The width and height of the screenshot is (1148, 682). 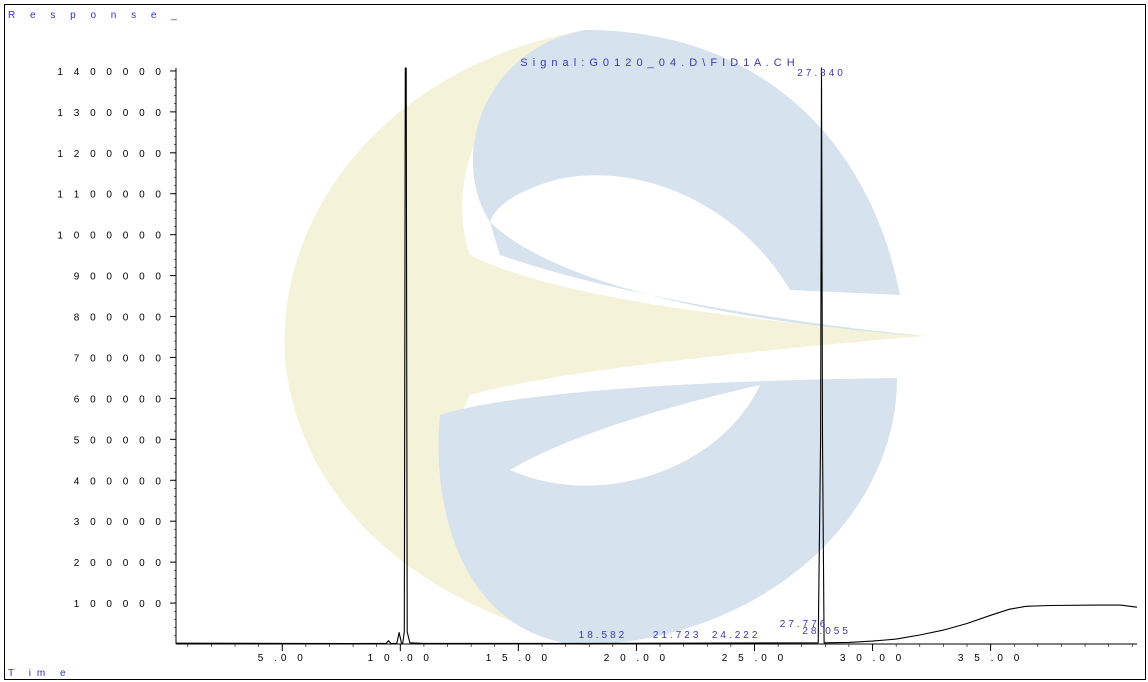 What do you see at coordinates (635, 435) in the screenshot?
I see `watermark-white-slot` at bounding box center [635, 435].